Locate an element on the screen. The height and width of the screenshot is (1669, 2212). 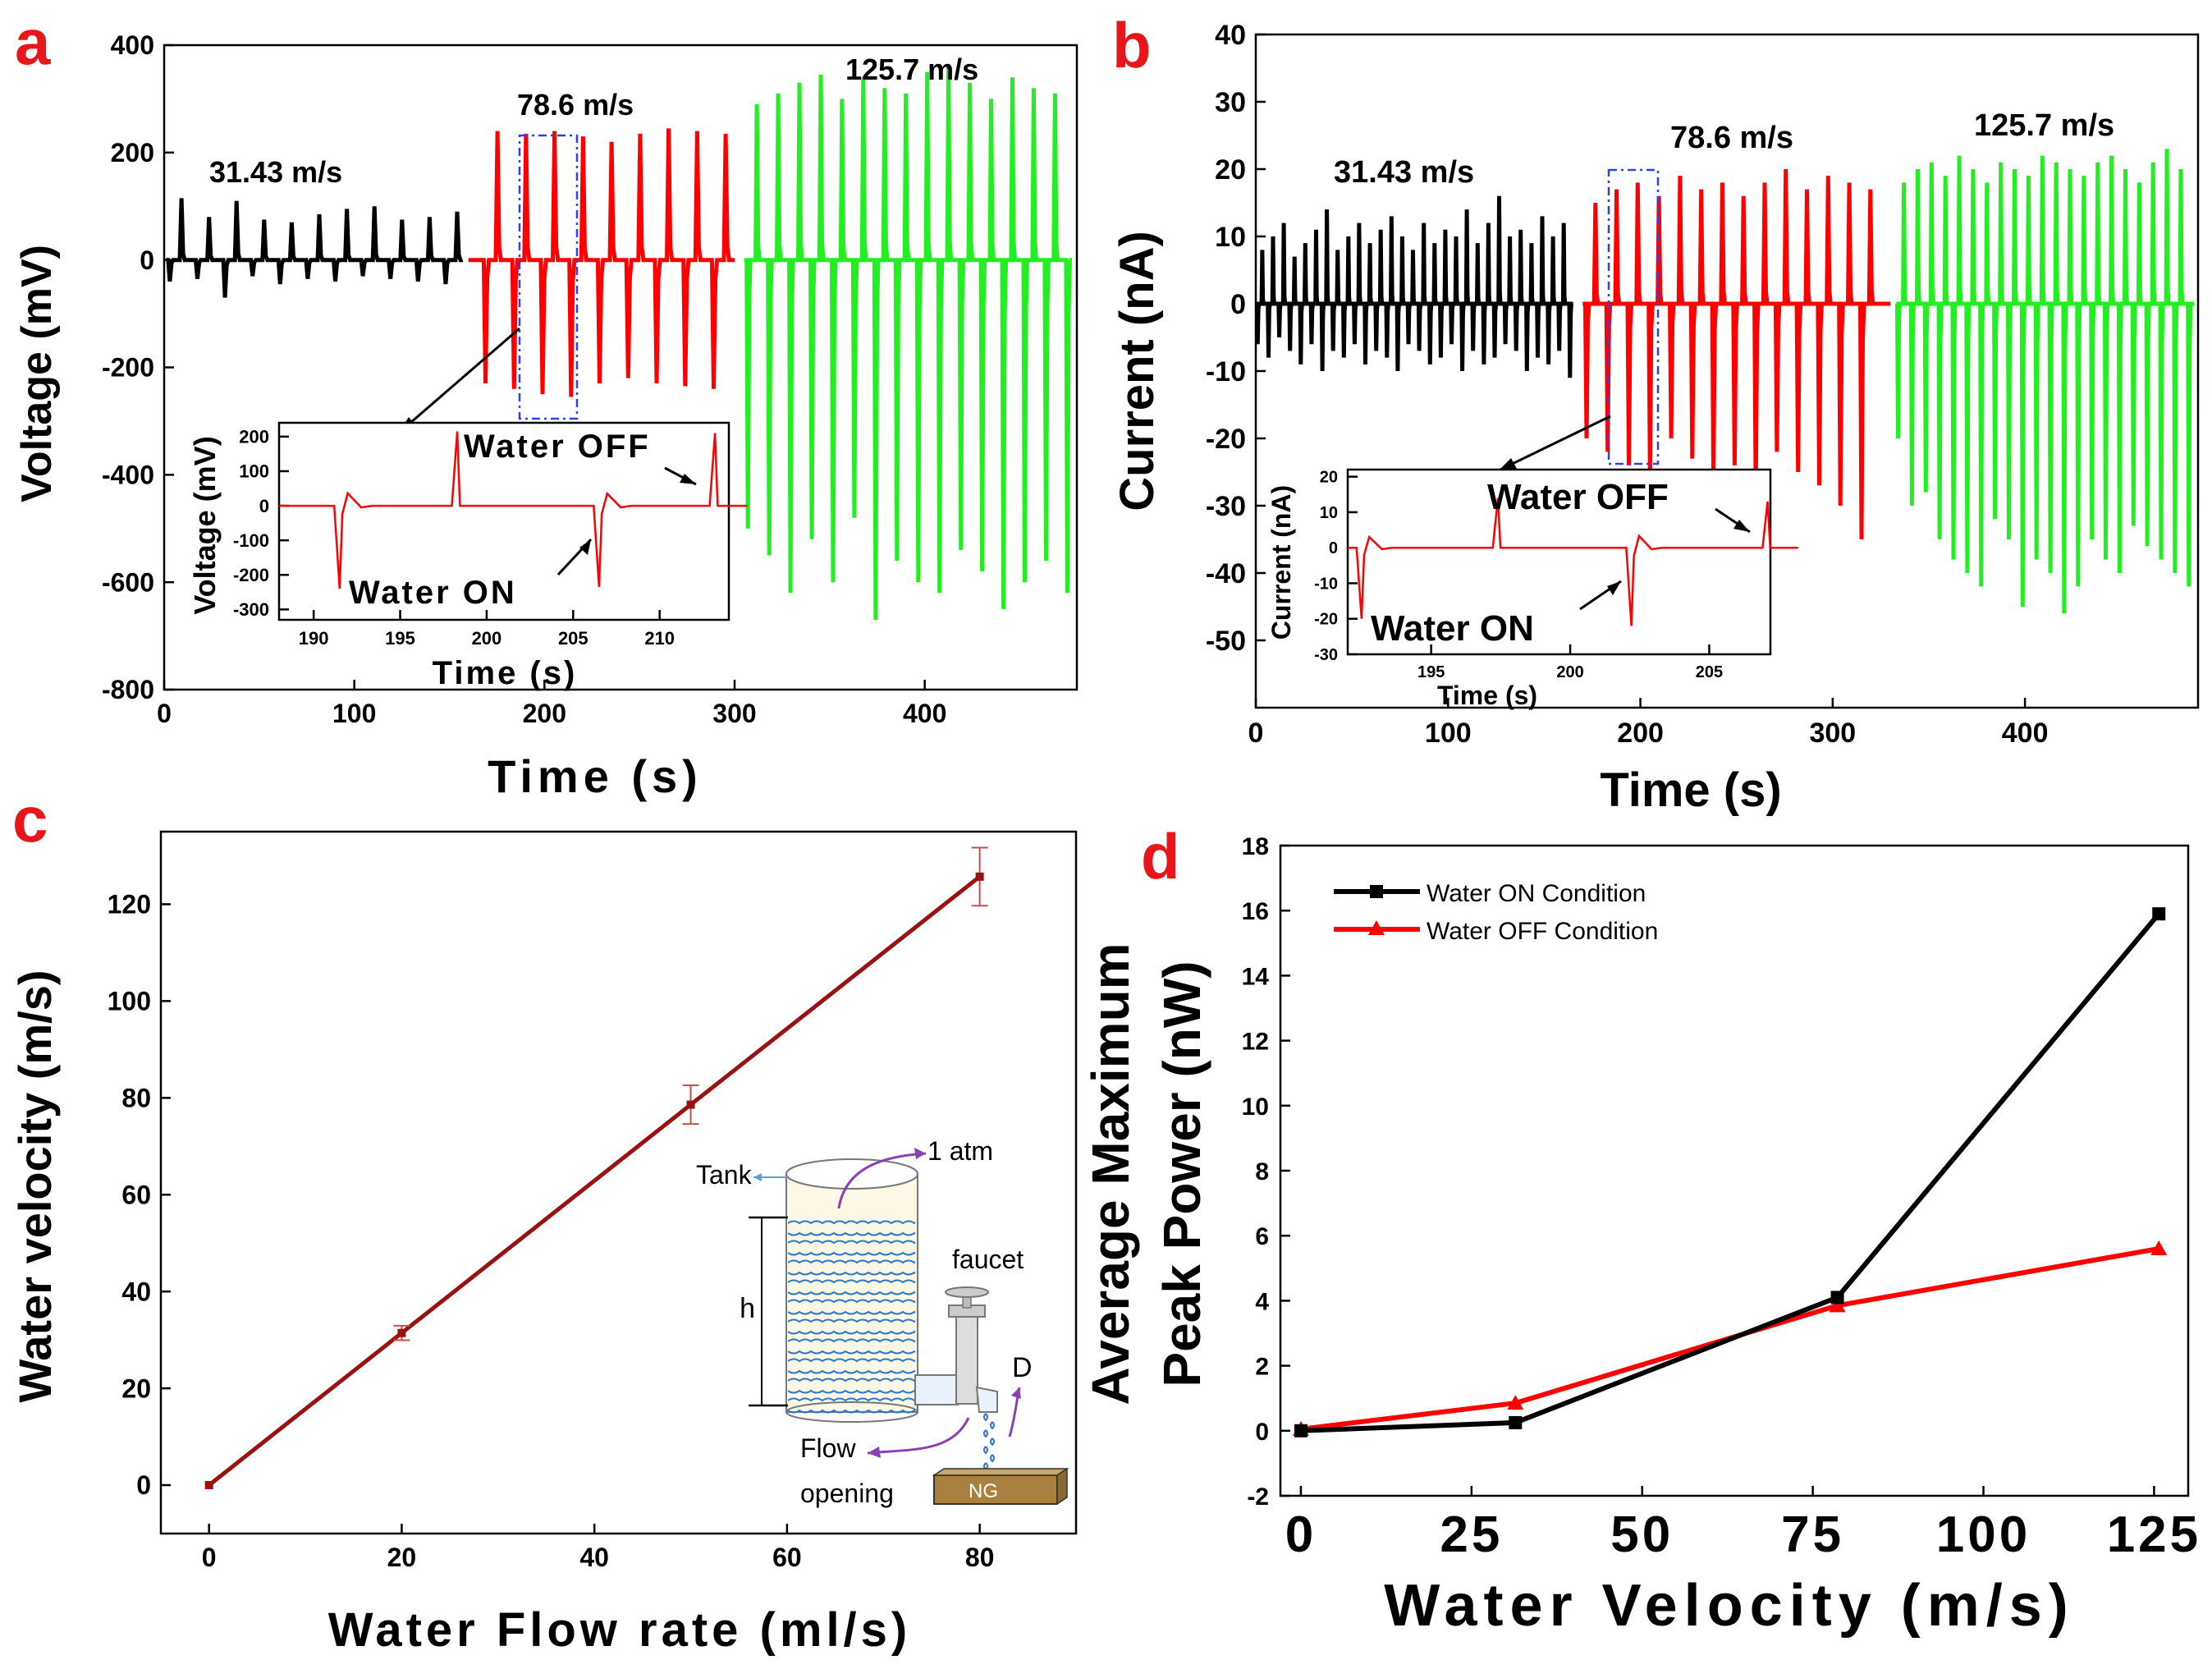
panel-b-inset-xtick-label: 195 is located at coordinates (1431, 672).